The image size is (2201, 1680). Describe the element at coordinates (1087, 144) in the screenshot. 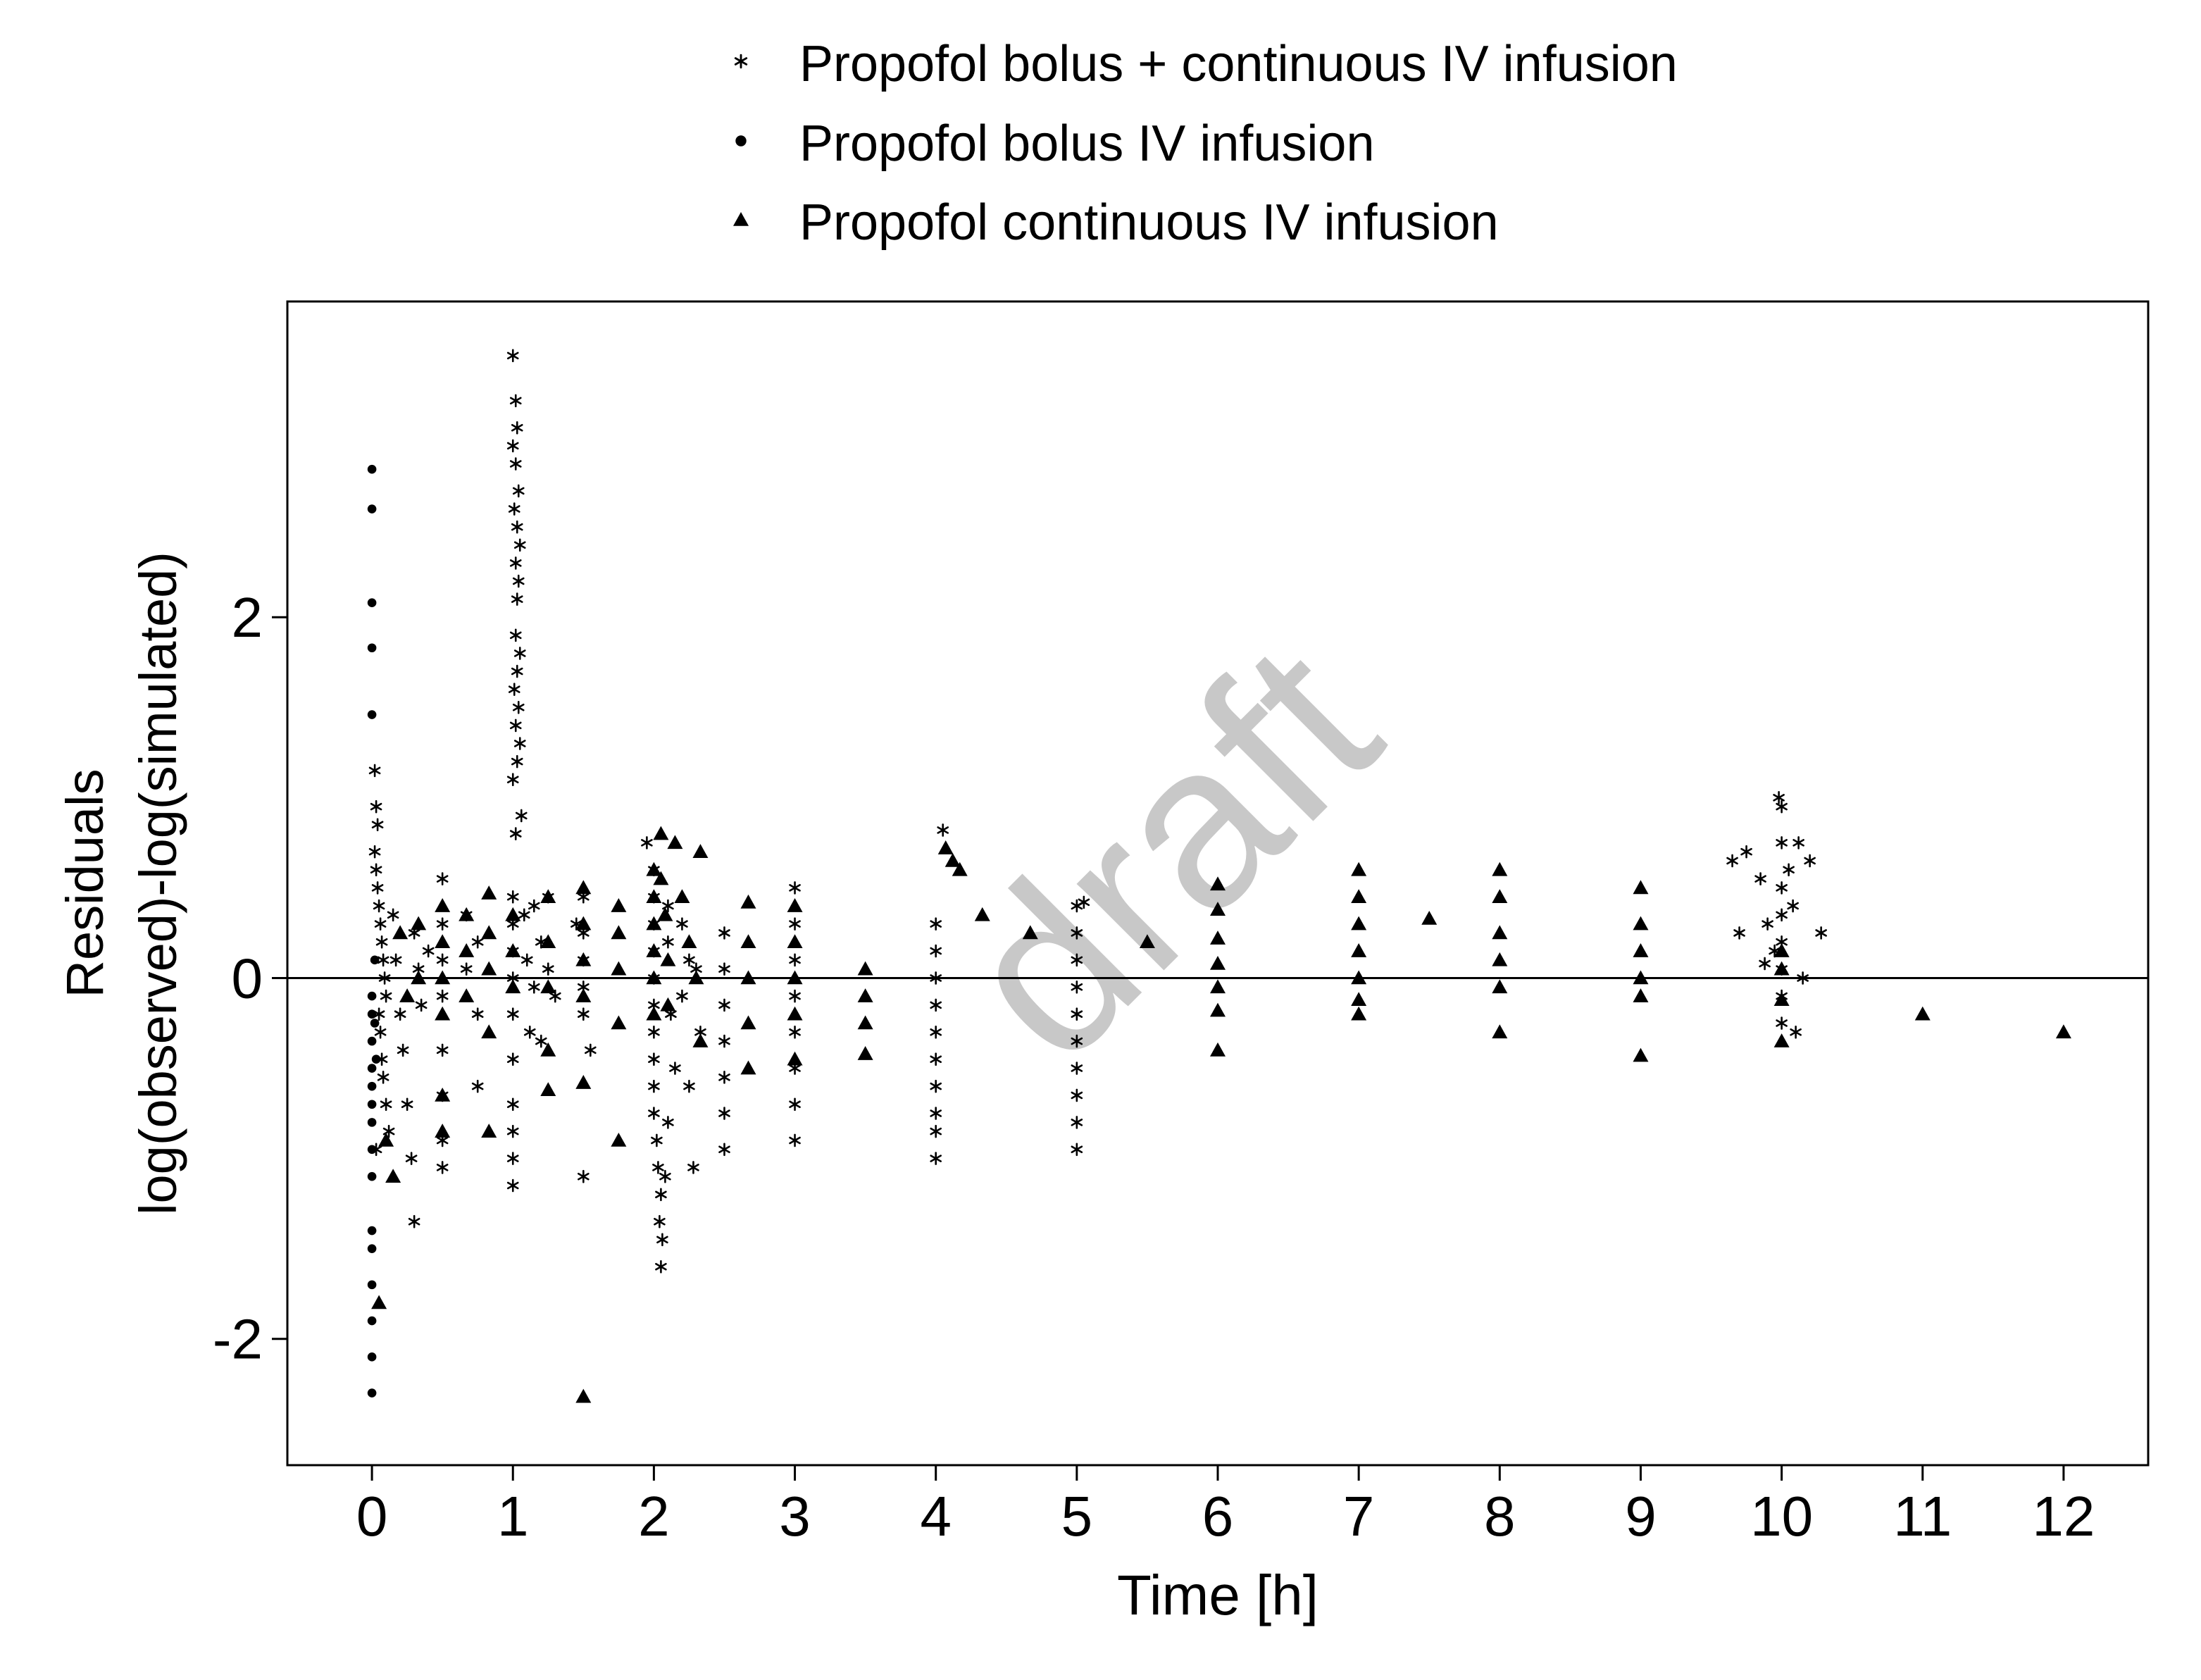

I see `legend-label: Propofol bolus IV infusion` at that location.